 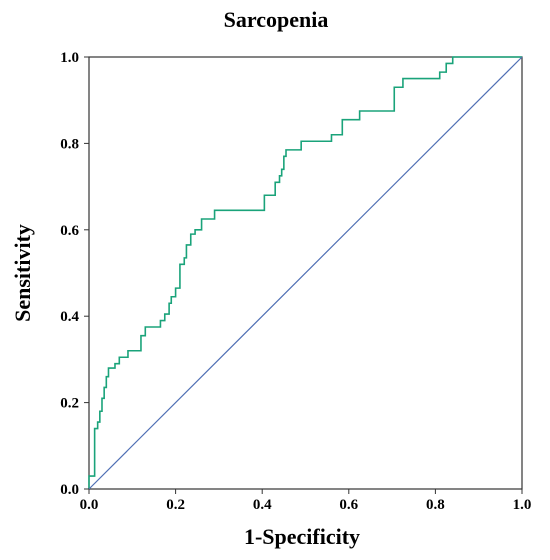 What do you see at coordinates (69, 144) in the screenshot?
I see `y-tick-label: 0.8` at bounding box center [69, 144].